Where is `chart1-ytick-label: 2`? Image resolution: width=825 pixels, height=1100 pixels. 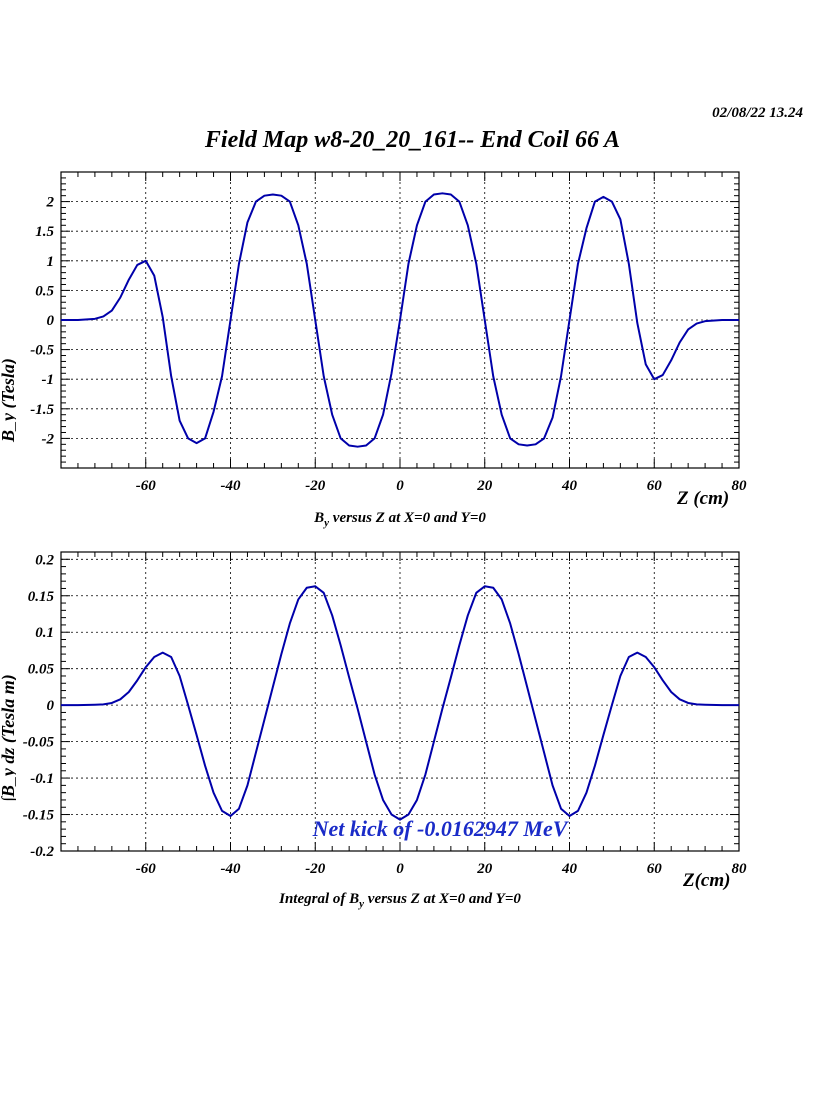
chart1-ytick-label: 2 is located at coordinates (50, 203).